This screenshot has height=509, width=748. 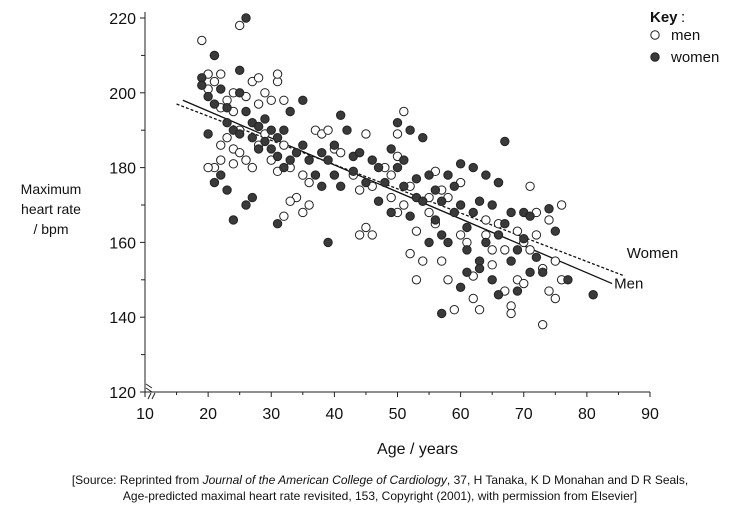 I want to click on legend-marker-men, so click(x=655, y=35).